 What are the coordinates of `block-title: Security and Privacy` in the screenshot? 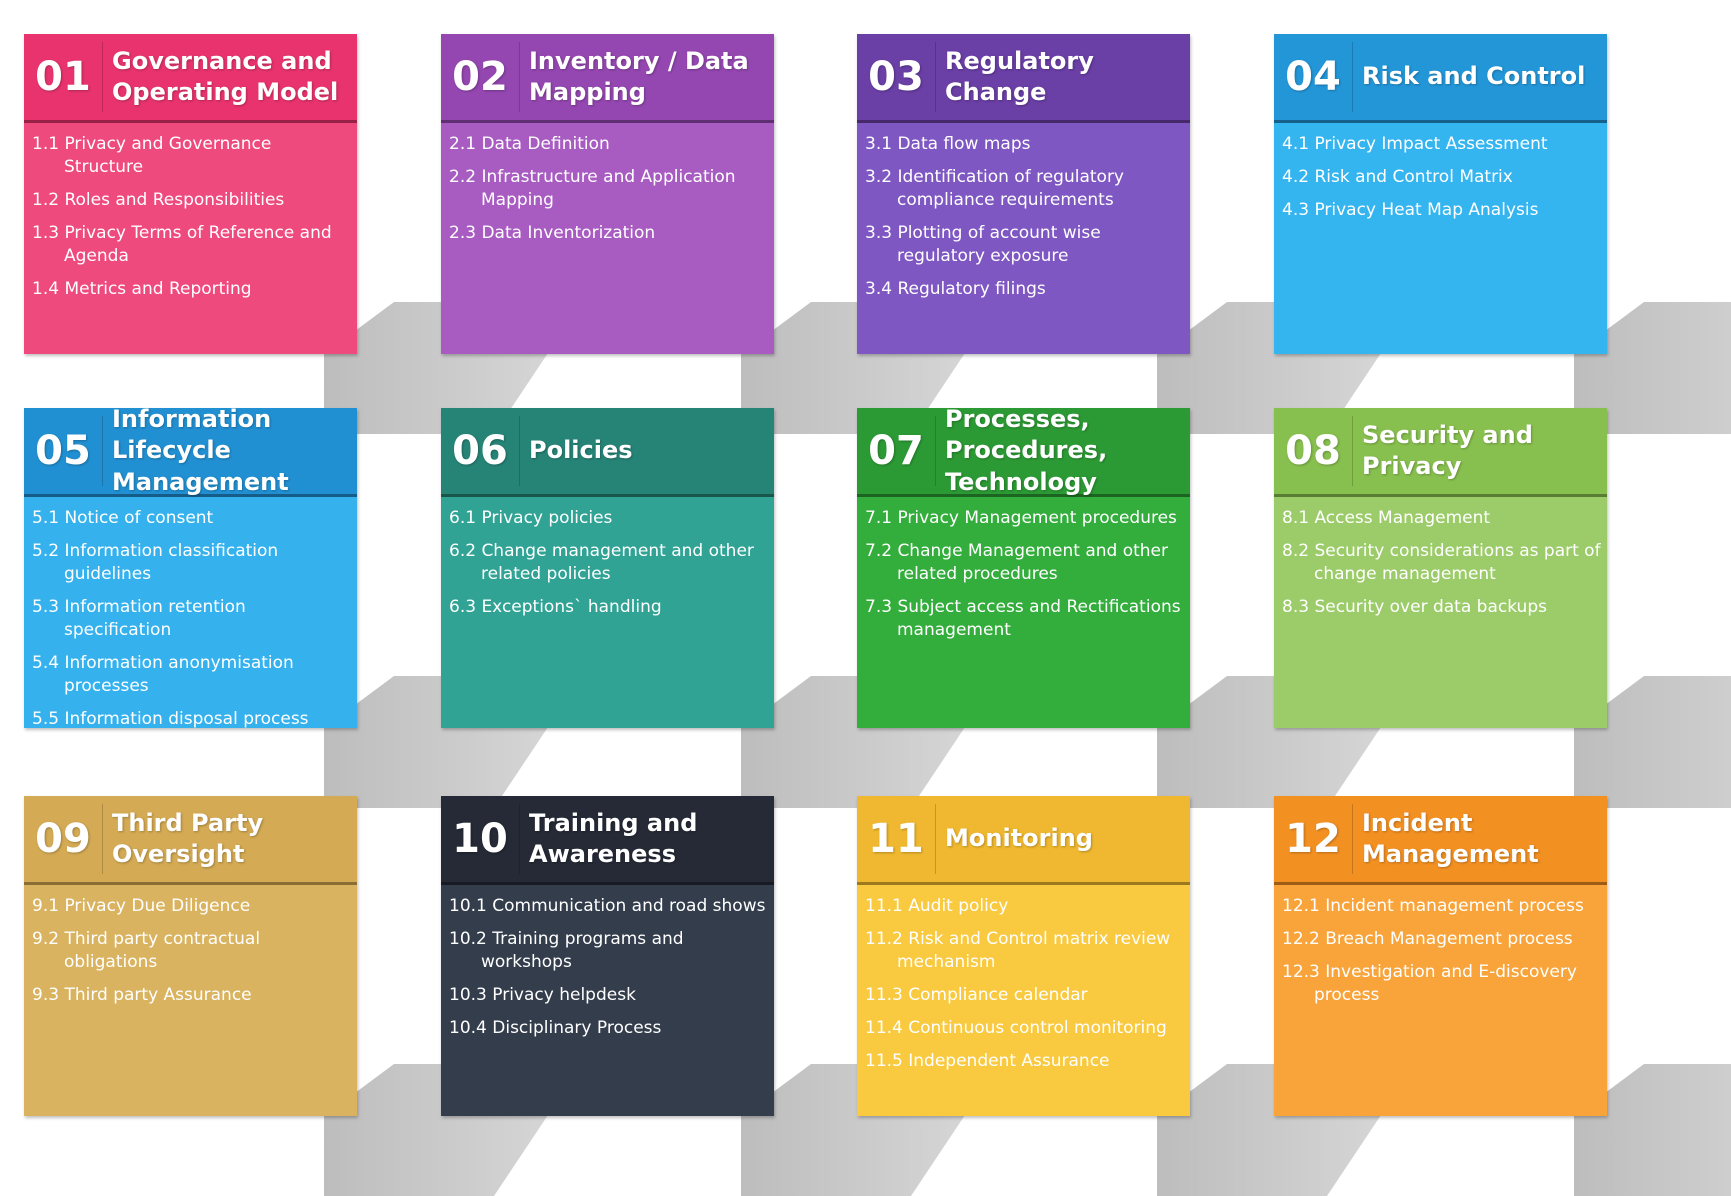 It's located at (1447, 450).